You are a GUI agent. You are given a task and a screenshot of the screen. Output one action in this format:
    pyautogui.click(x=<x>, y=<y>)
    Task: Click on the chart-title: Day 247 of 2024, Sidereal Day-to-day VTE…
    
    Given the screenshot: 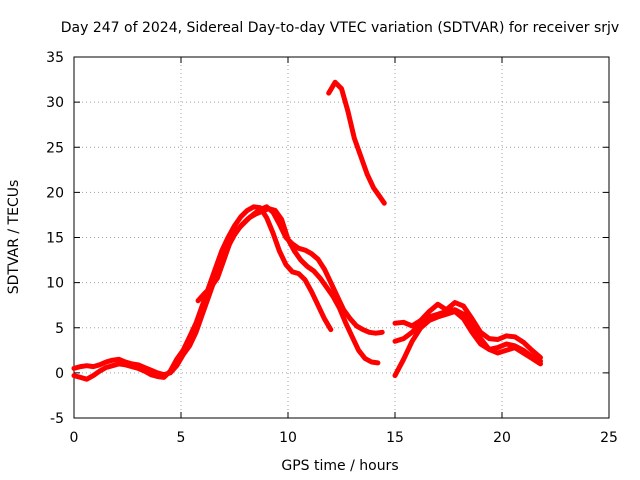 What is the action you would take?
    pyautogui.click(x=340, y=28)
    